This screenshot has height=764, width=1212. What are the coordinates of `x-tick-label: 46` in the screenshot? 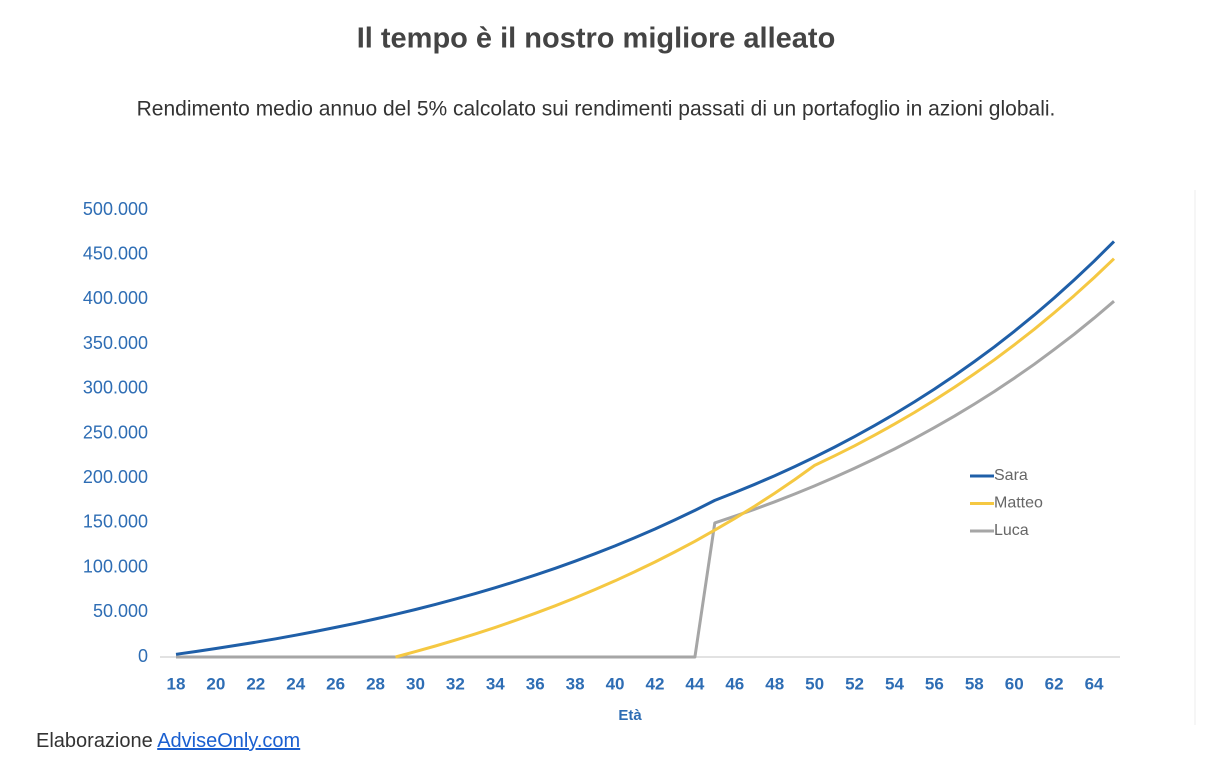 It's located at (734, 683).